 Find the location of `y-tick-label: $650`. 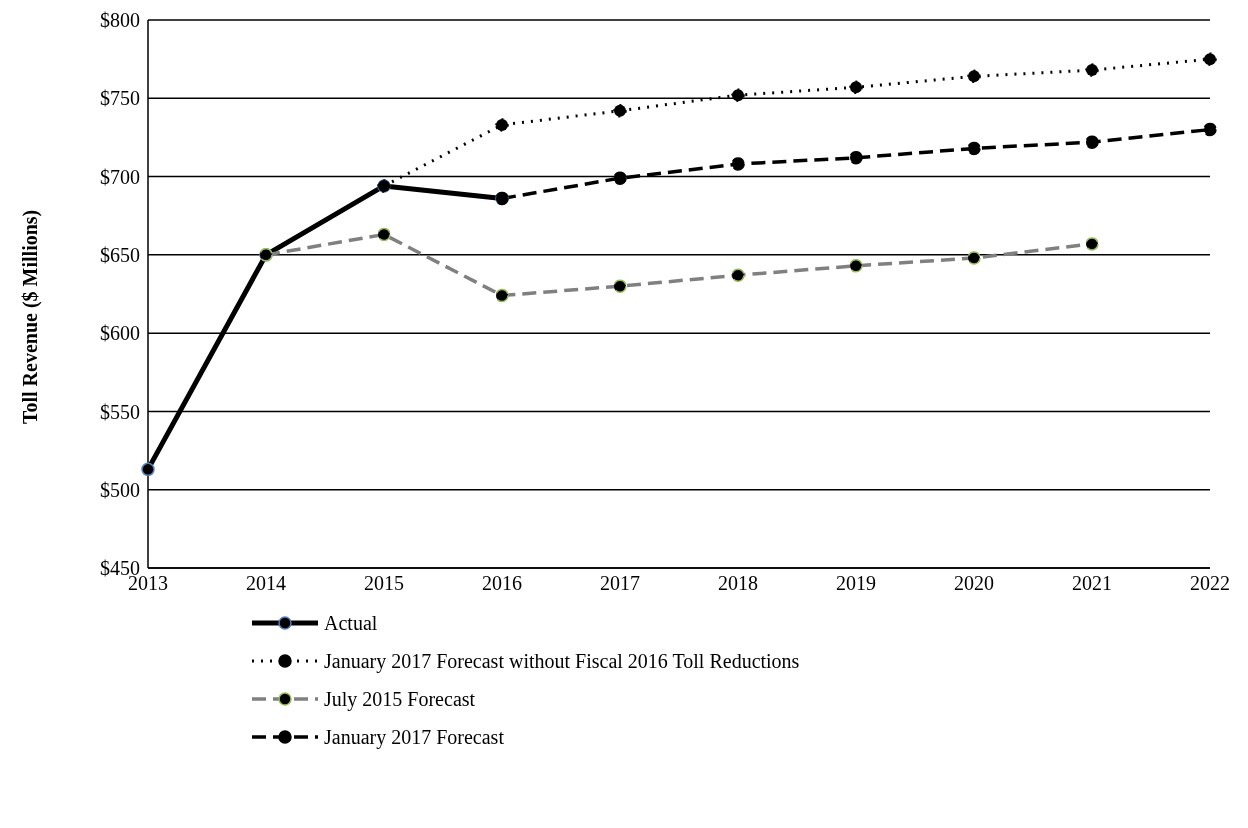

y-tick-label: $650 is located at coordinates (120, 254).